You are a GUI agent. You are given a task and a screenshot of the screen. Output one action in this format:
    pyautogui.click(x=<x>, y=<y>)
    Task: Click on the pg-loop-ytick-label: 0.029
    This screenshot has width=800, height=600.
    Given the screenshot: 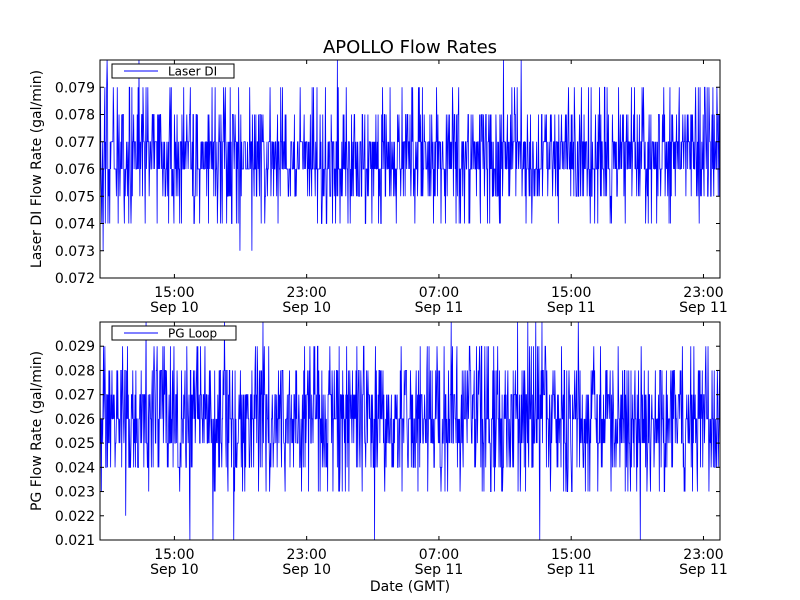 What is the action you would take?
    pyautogui.click(x=75, y=347)
    